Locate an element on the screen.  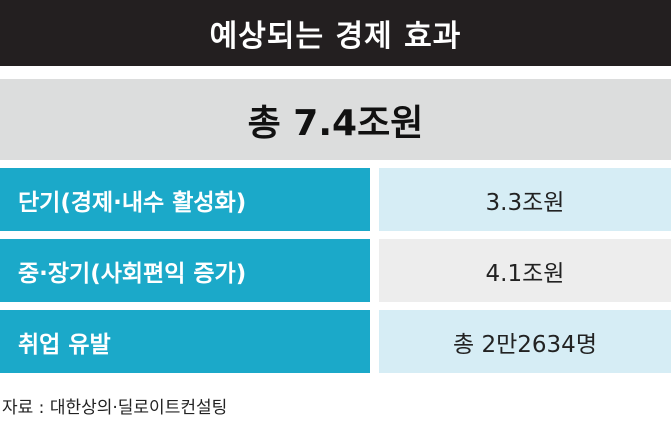
row-label: 단기(경제·내수 활성화) is located at coordinates (132, 202).